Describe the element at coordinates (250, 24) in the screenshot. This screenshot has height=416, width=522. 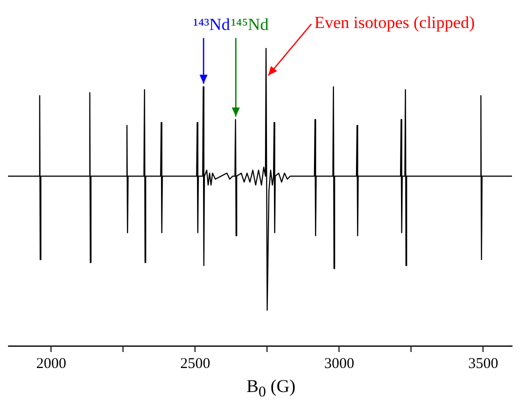
I see `annotation: ¹⁴⁵Nd` at that location.